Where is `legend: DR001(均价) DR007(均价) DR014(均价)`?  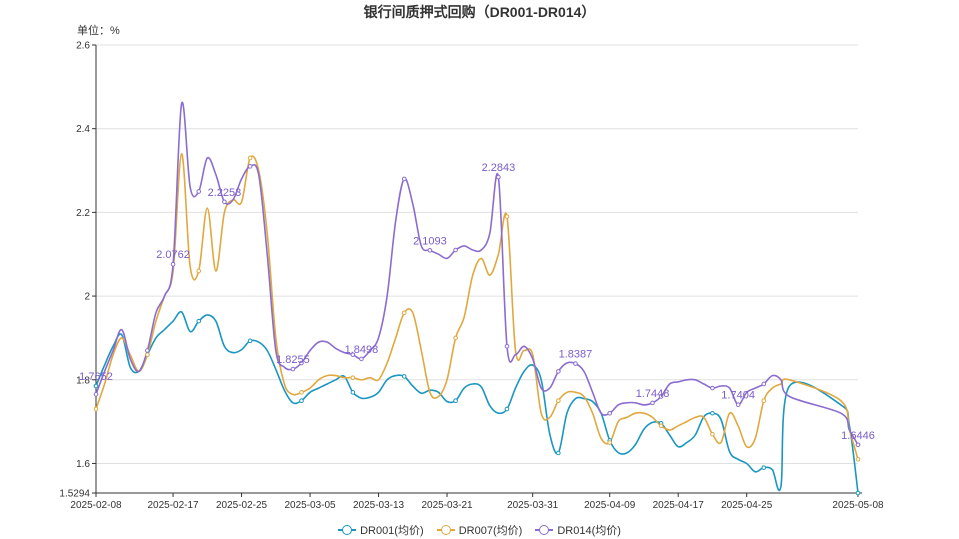
legend: DR001(均价) DR007(均价) DR014(均价) is located at coordinates (479, 530).